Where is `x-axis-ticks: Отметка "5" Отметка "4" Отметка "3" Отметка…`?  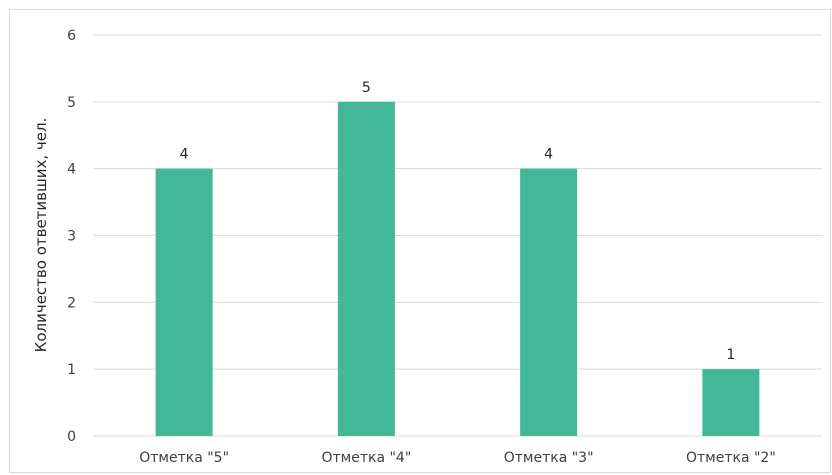
x-axis-ticks: Отметка "5" Отметка "4" Отметка "3" Отметка… is located at coordinates (457, 458).